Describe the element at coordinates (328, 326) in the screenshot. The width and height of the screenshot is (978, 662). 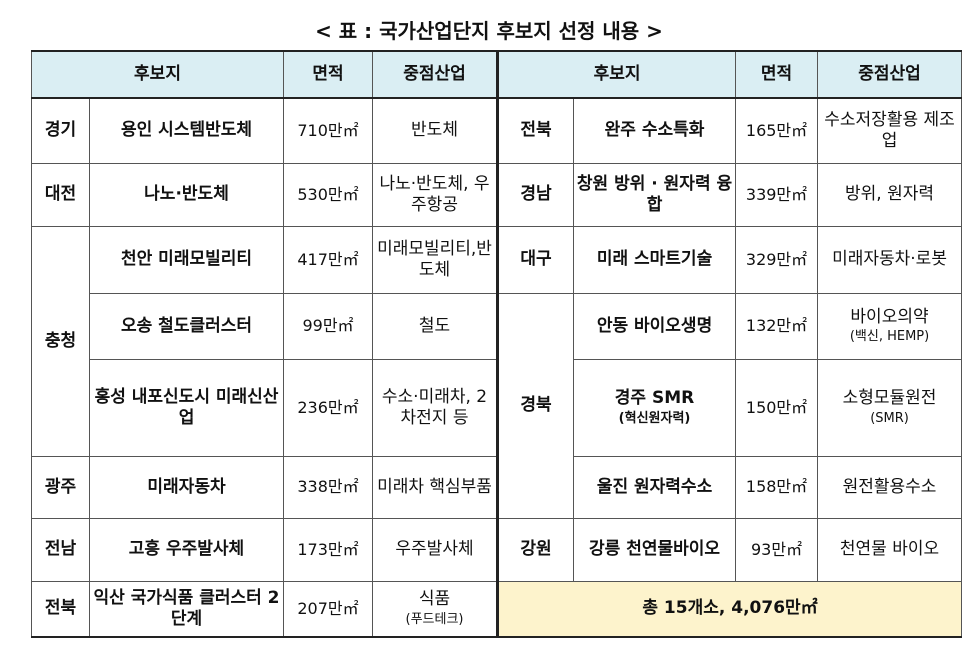
I see `area-cell: 99만㎡` at that location.